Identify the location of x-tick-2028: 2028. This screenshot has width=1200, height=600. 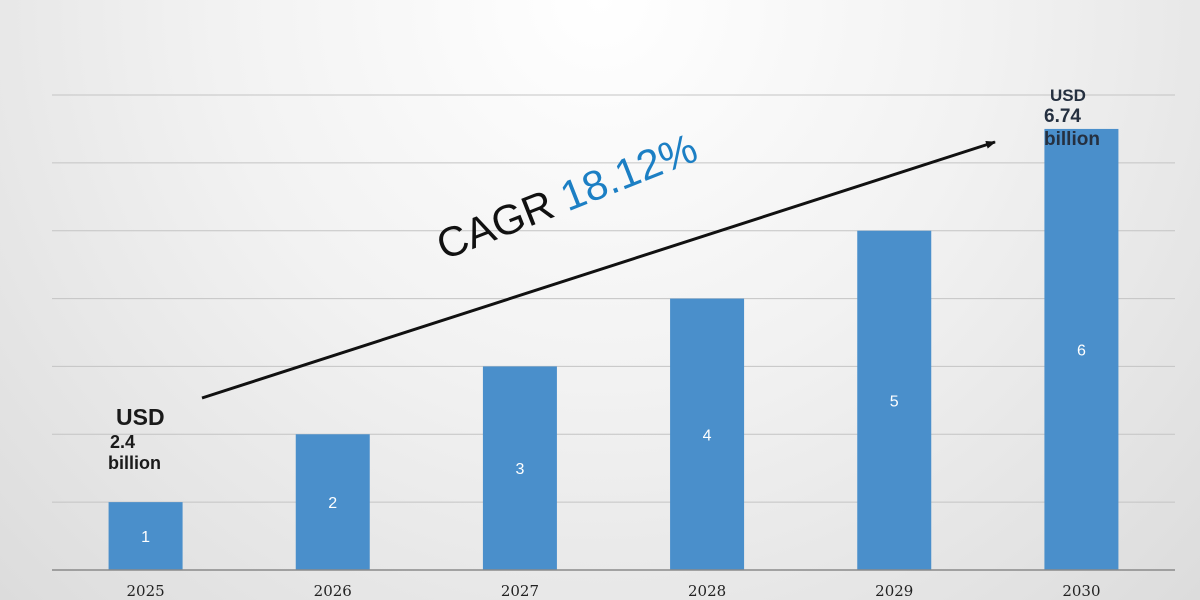
(707, 591).